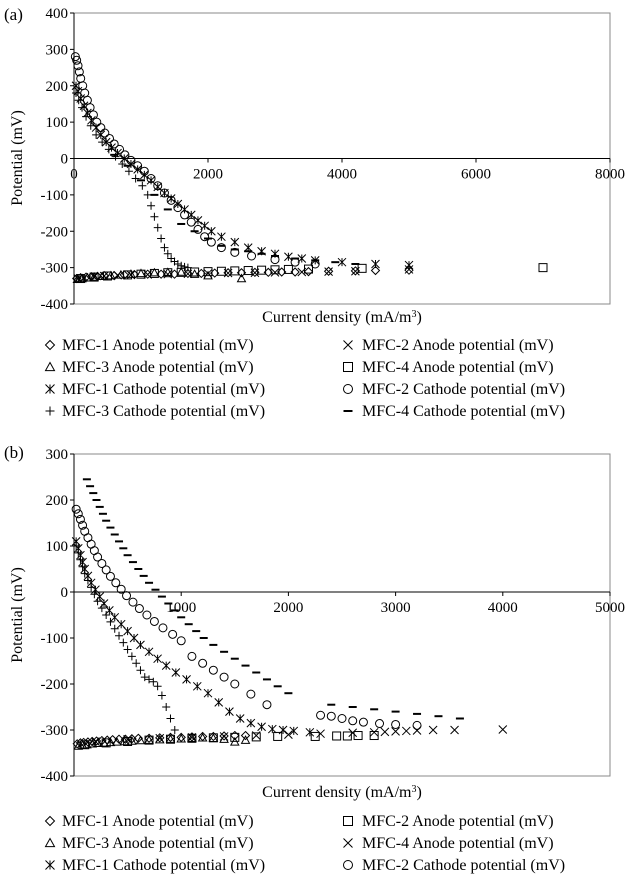 This screenshot has height=882, width=631. What do you see at coordinates (57, 501) in the screenshot?
I see `y-tick-label: 200` at bounding box center [57, 501].